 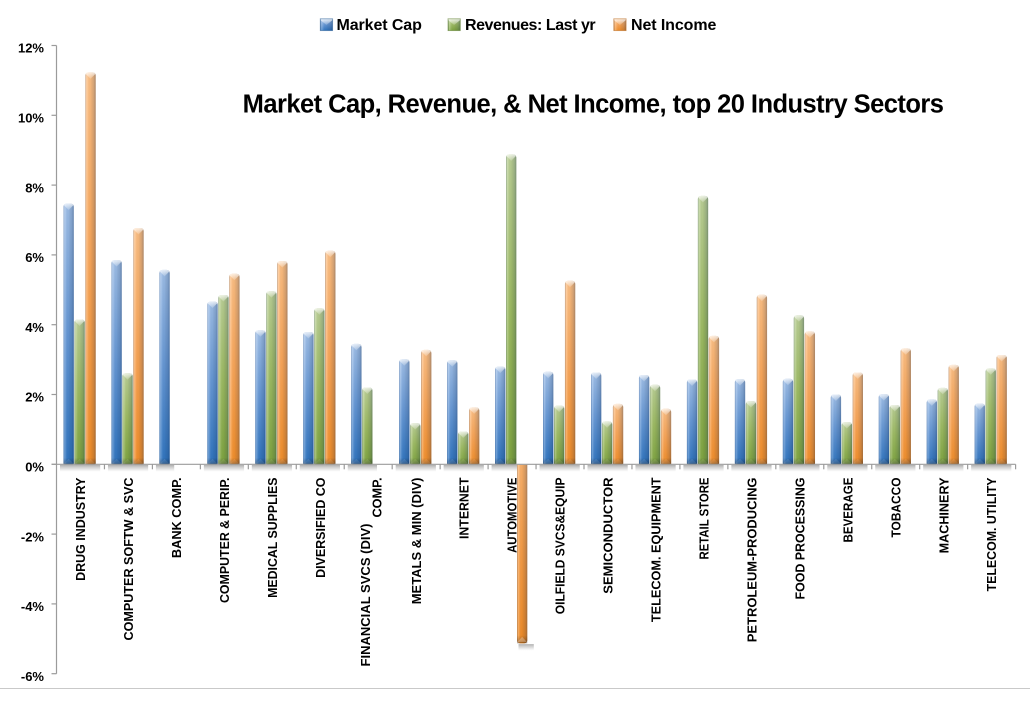 I want to click on svg-text: -4%, so click(x=33, y=606).